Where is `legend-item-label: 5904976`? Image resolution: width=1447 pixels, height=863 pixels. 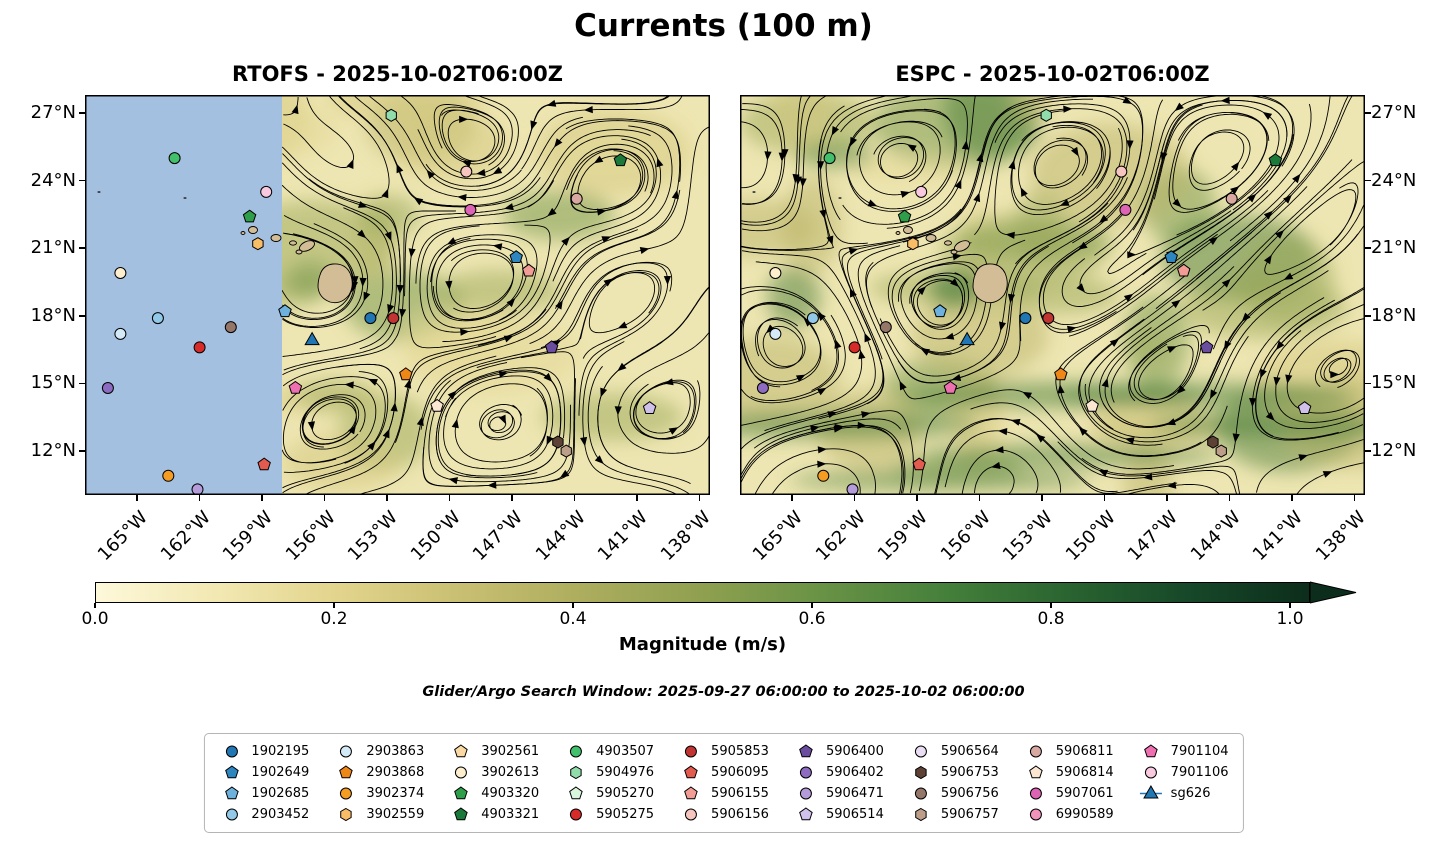
legend-item-label: 5904976 is located at coordinates (625, 772).